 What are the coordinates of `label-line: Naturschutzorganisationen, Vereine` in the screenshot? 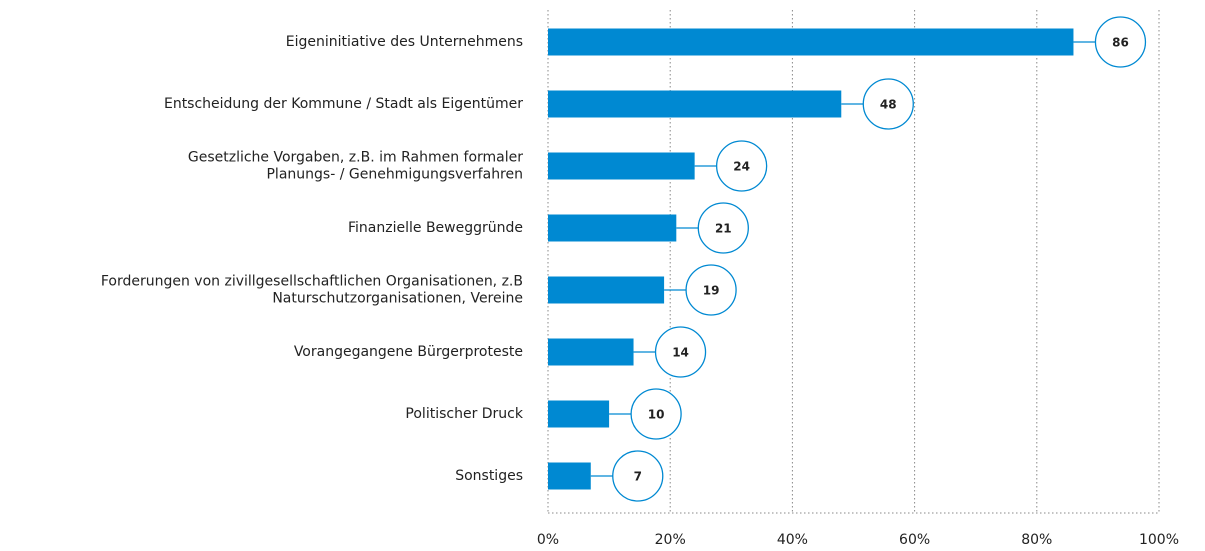 It's located at (397, 299).